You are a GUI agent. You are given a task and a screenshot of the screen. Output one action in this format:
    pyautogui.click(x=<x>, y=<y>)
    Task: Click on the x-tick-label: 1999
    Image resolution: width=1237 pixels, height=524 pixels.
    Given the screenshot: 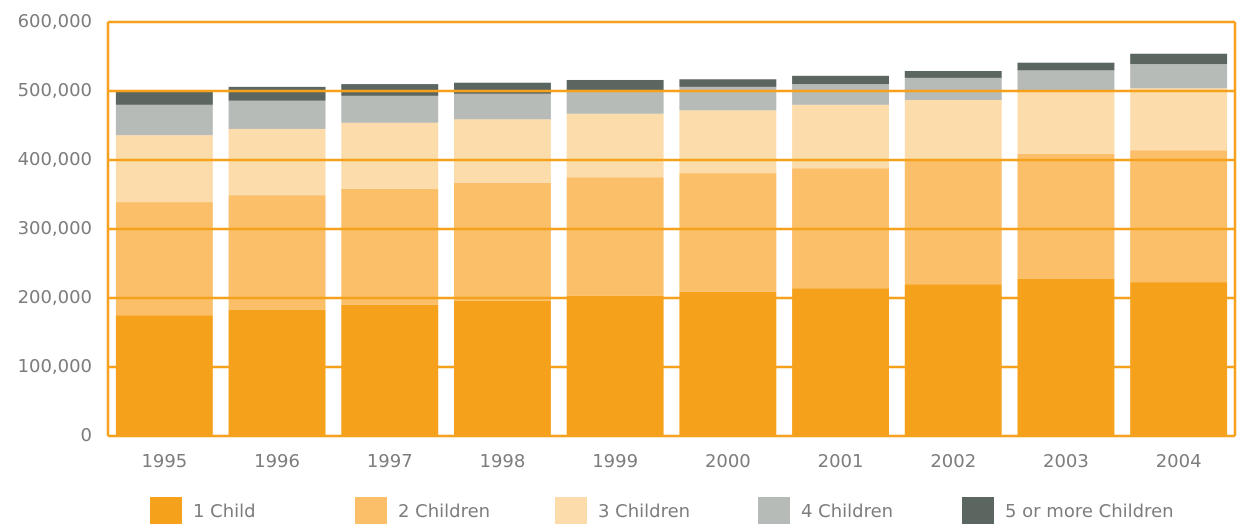 What is the action you would take?
    pyautogui.click(x=615, y=461)
    